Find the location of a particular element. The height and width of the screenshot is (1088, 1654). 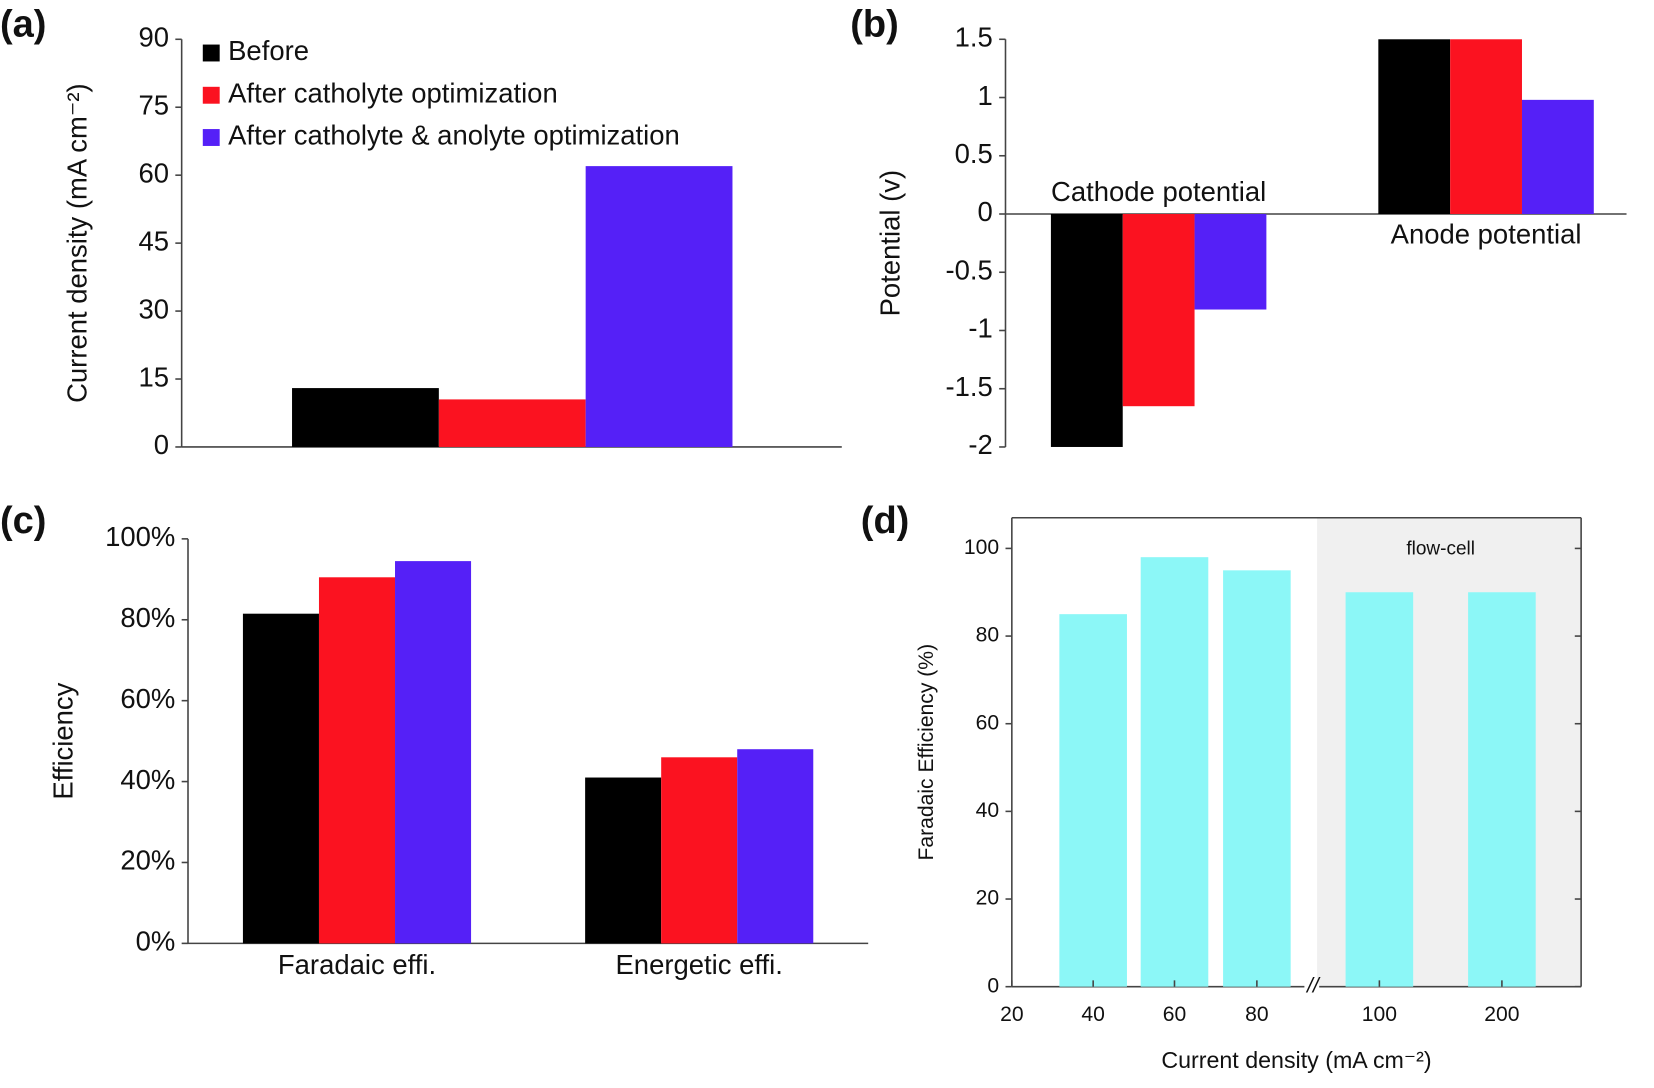

x-tick-label: 100 is located at coordinates (1379, 1014).